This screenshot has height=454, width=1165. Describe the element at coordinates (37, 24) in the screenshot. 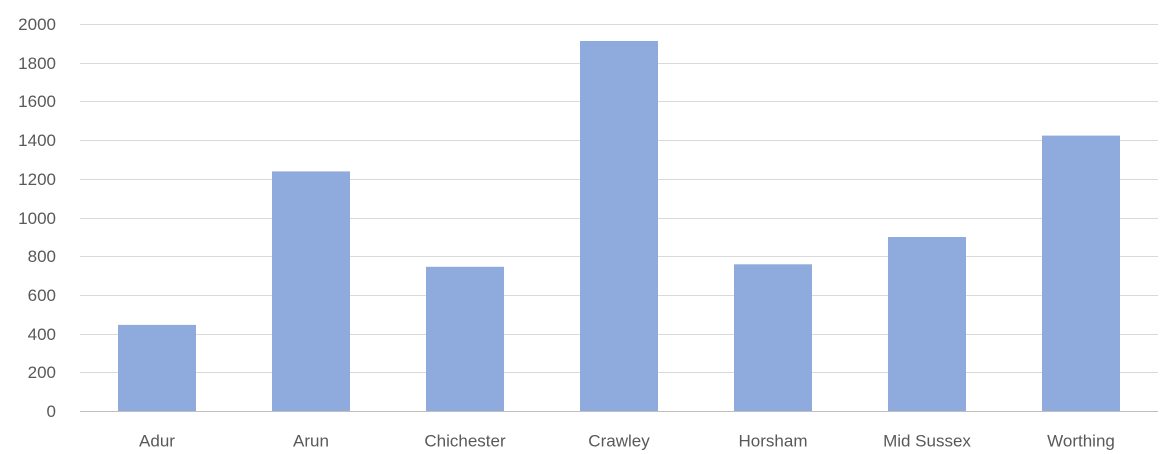

I see `y-tick-label: 2000` at that location.